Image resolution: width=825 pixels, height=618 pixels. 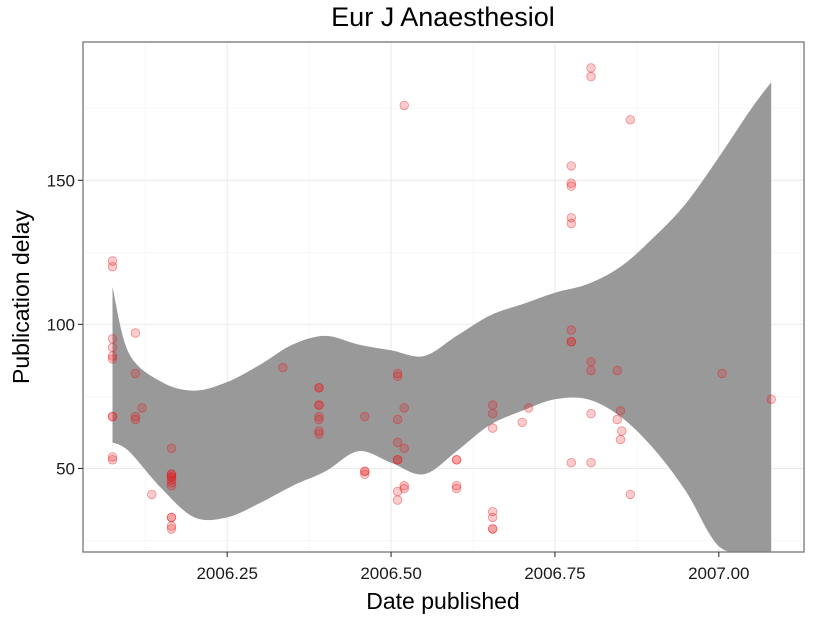 What do you see at coordinates (21, 297) in the screenshot?
I see `y-axis-label: Publication delay` at bounding box center [21, 297].